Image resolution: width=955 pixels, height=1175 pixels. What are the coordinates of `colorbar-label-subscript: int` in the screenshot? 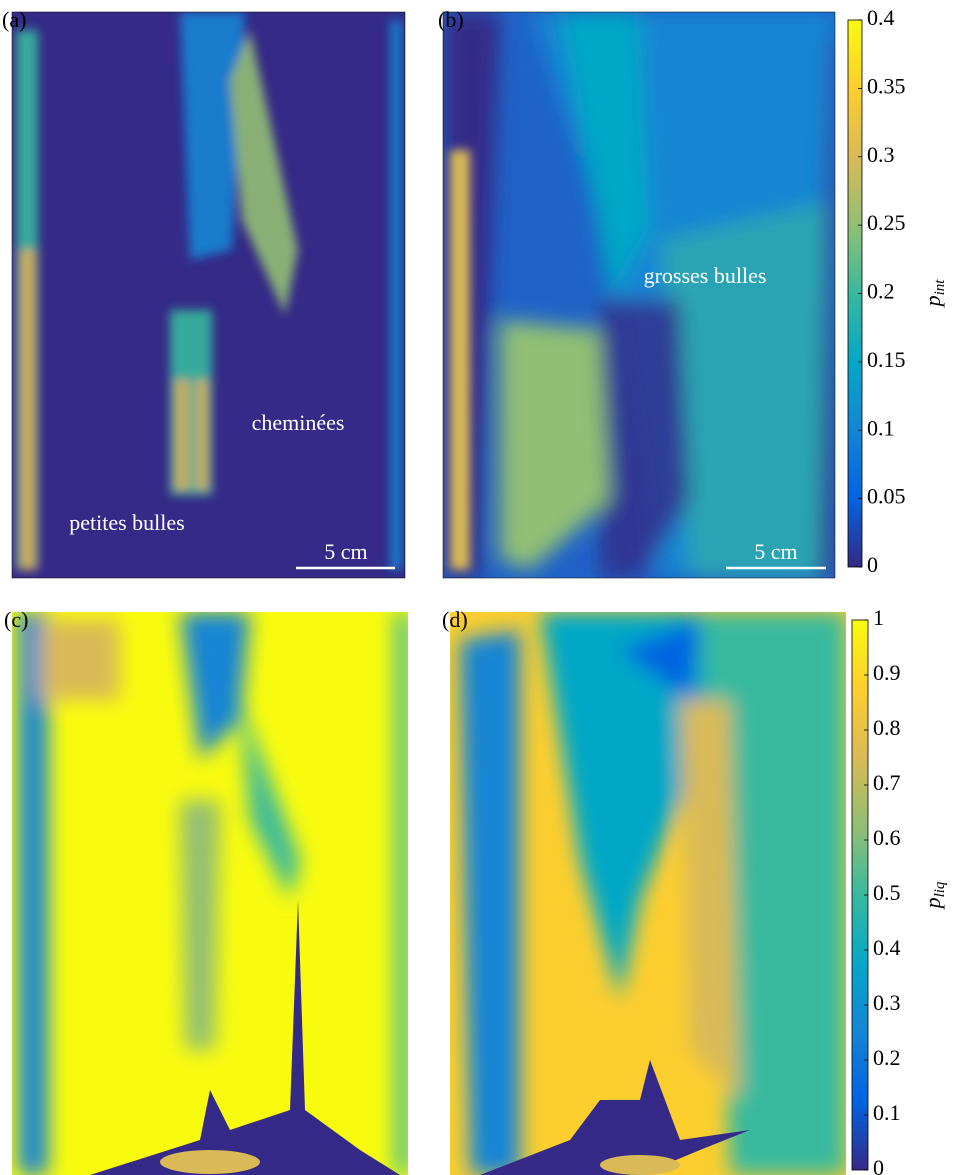 It's located at (940, 287).